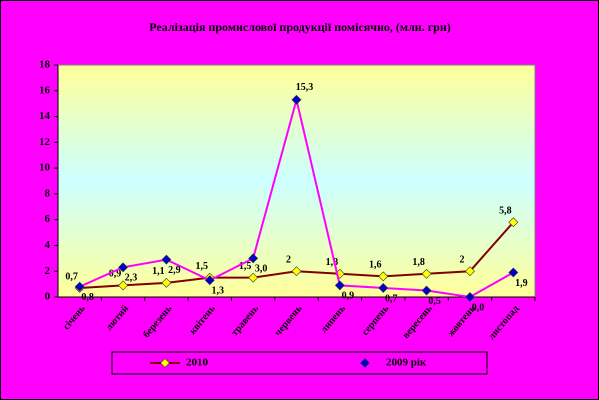 This screenshot has width=599, height=400. What do you see at coordinates (305, 87) in the screenshot?
I see `data-label: 15,3` at bounding box center [305, 87].